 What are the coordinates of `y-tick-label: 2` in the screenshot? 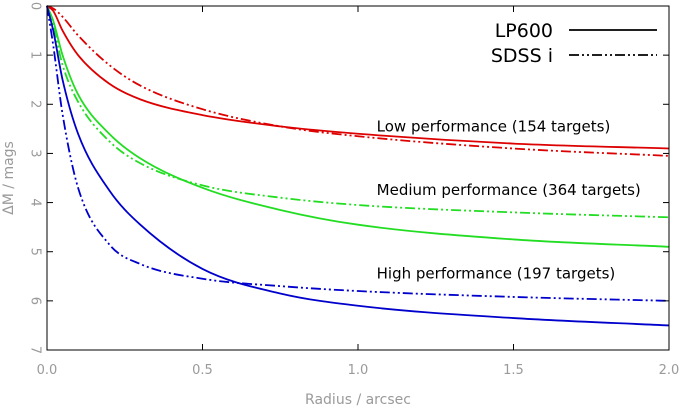 It's located at (35, 104).